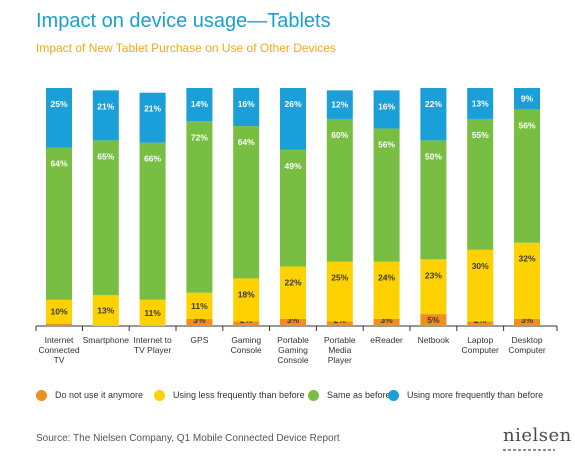 The image size is (575, 470). What do you see at coordinates (480, 135) in the screenshot?
I see `data-label: 55%` at bounding box center [480, 135].